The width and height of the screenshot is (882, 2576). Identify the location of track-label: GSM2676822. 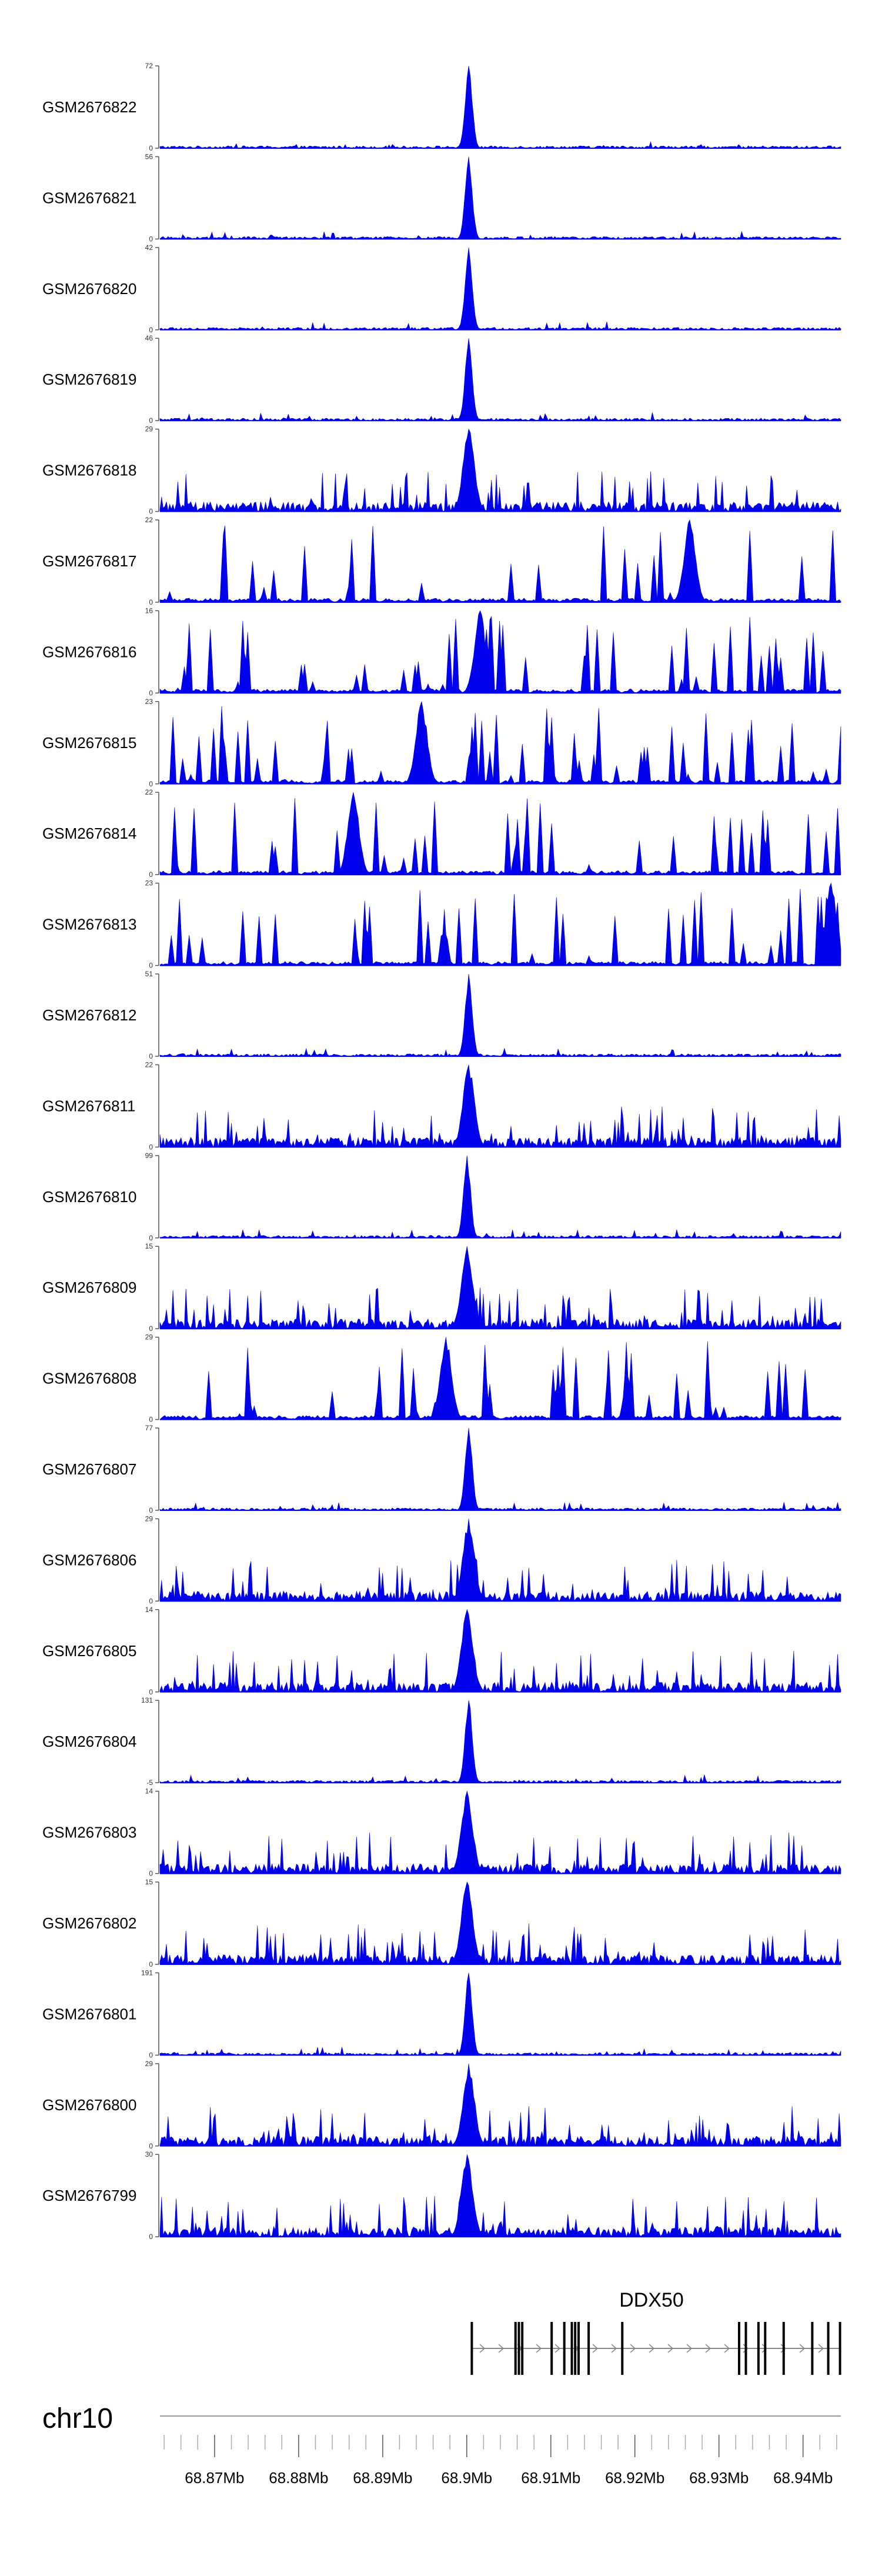
(89, 107).